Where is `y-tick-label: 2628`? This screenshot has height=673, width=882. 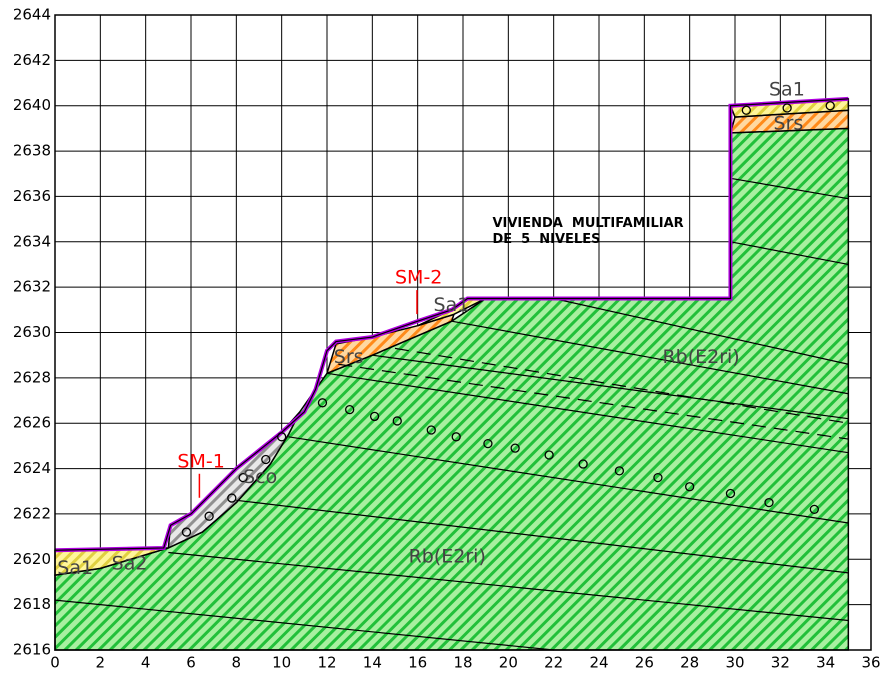
y-tick-label: 2628 is located at coordinates (32, 377).